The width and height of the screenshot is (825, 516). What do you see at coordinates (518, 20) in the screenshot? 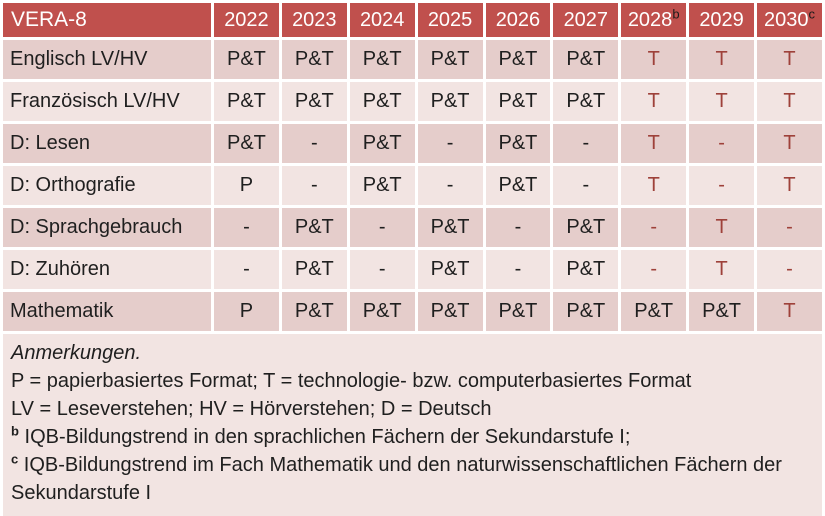
I see `year-header-2026: 2026` at bounding box center [518, 20].